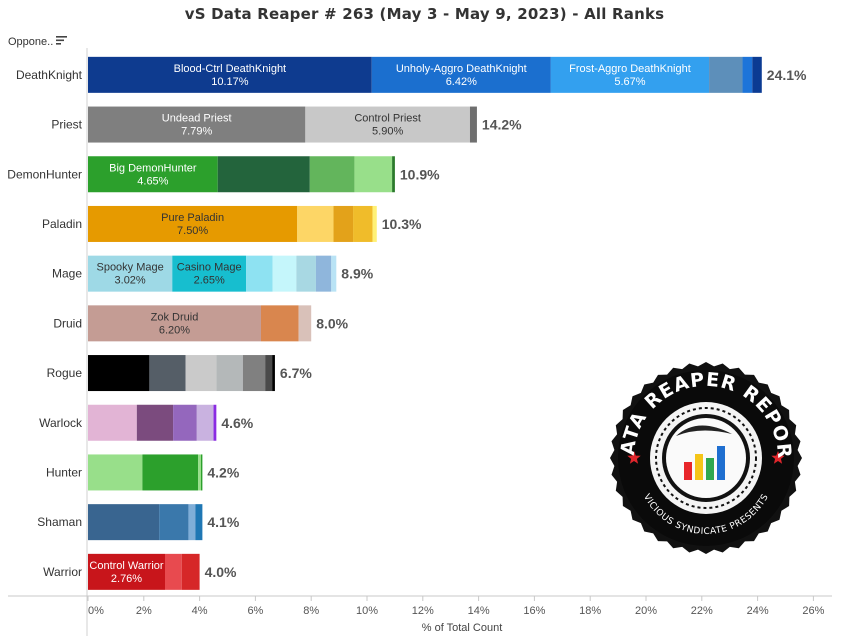 The image size is (849, 641). I want to click on segment-name-label: Control Warrior, so click(126, 566).